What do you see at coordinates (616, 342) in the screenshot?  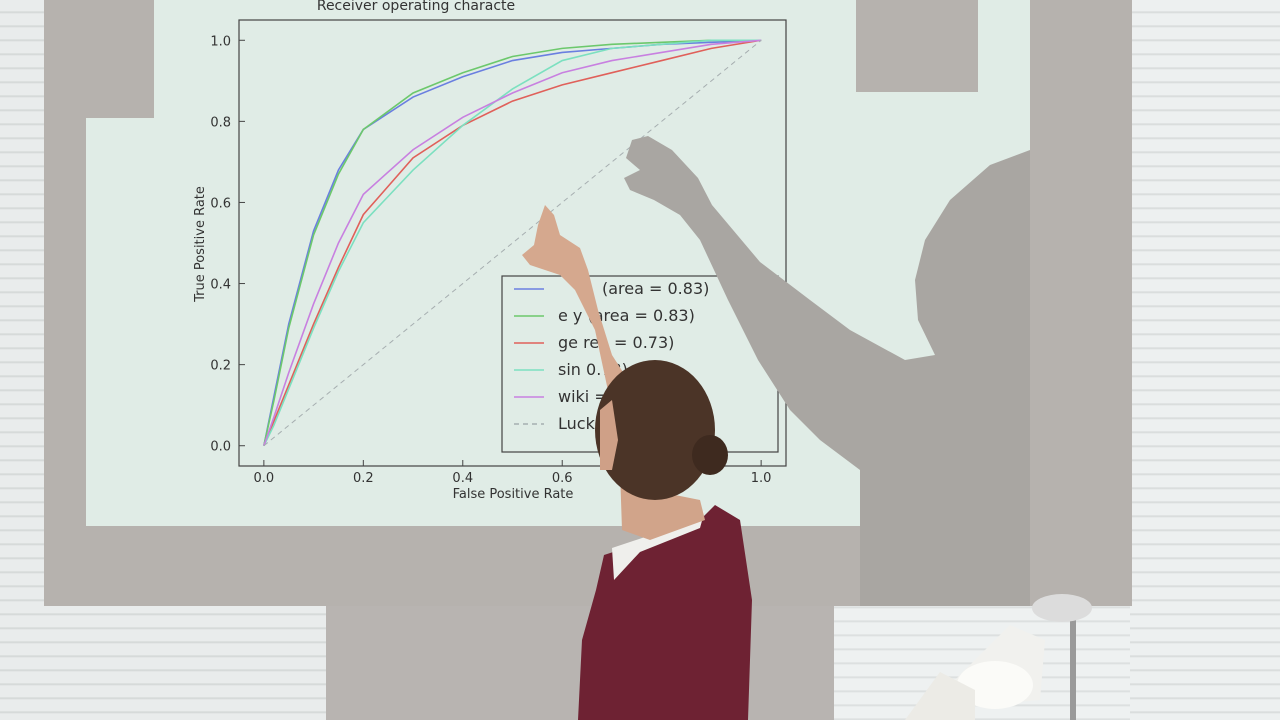 I see `legend-entry-label: ge rea = 0.73)` at bounding box center [616, 342].